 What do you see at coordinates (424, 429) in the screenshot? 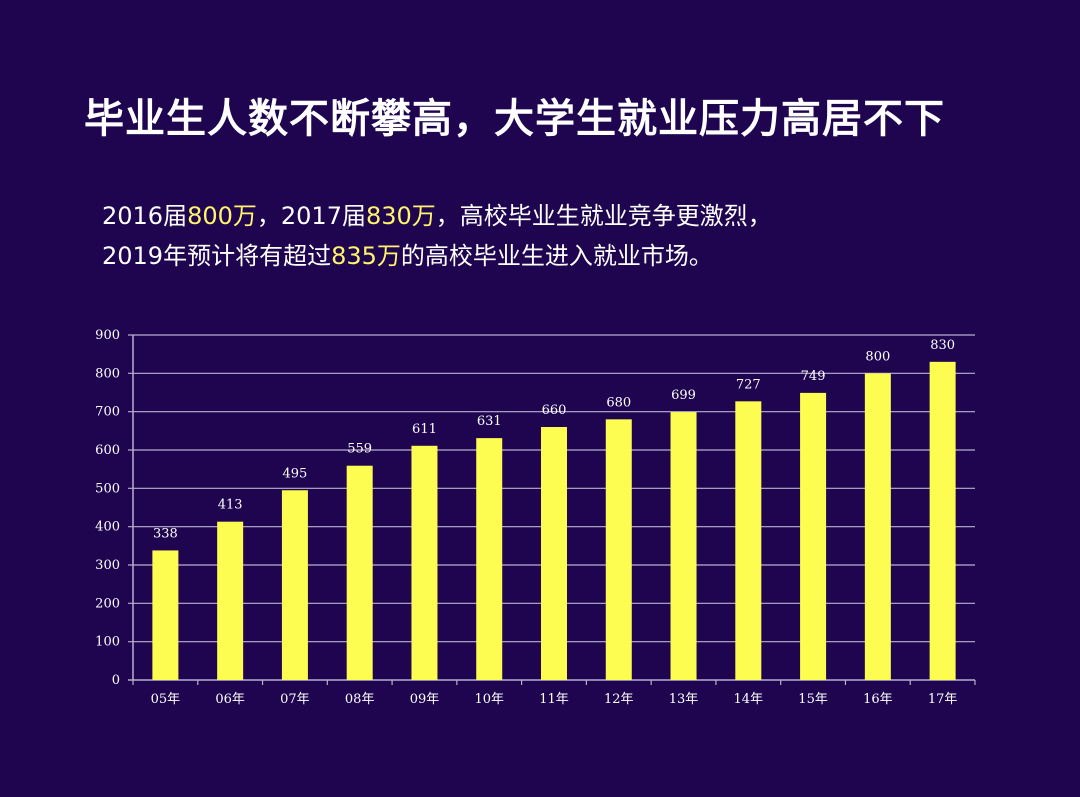
I see `data-label: 611` at bounding box center [424, 429].